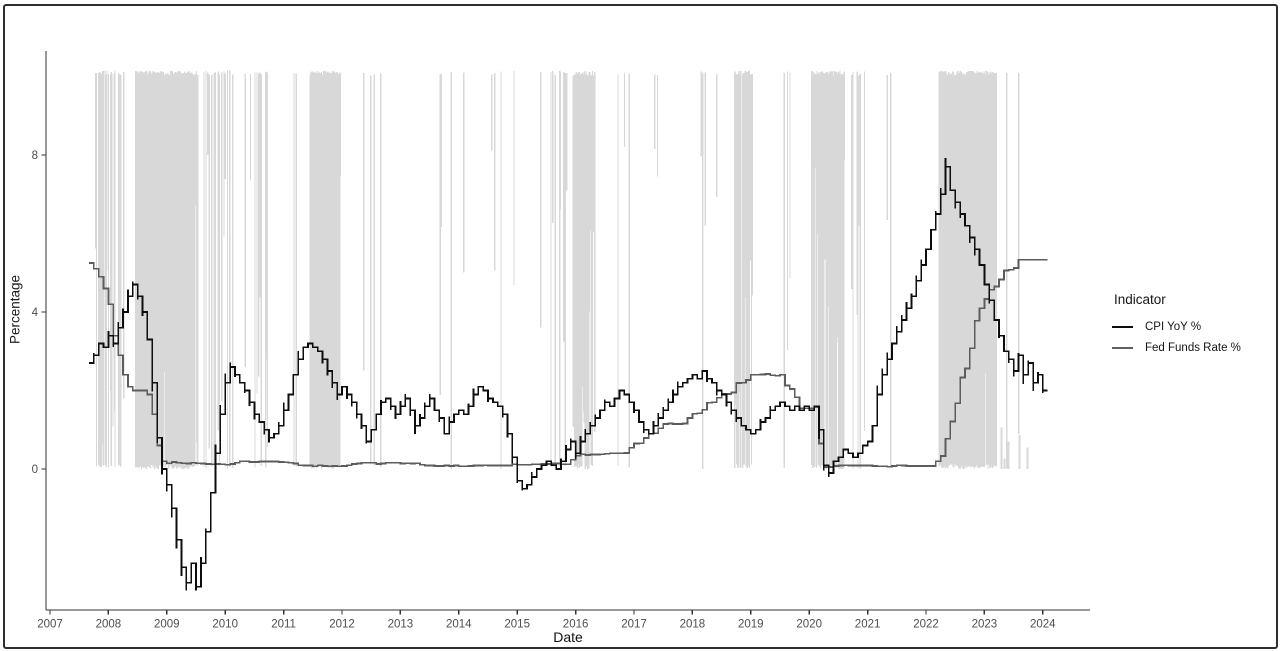 Image resolution: width=1280 pixels, height=651 pixels. I want to click on legend-label-cpi: CPI YoY %, so click(1173, 326).